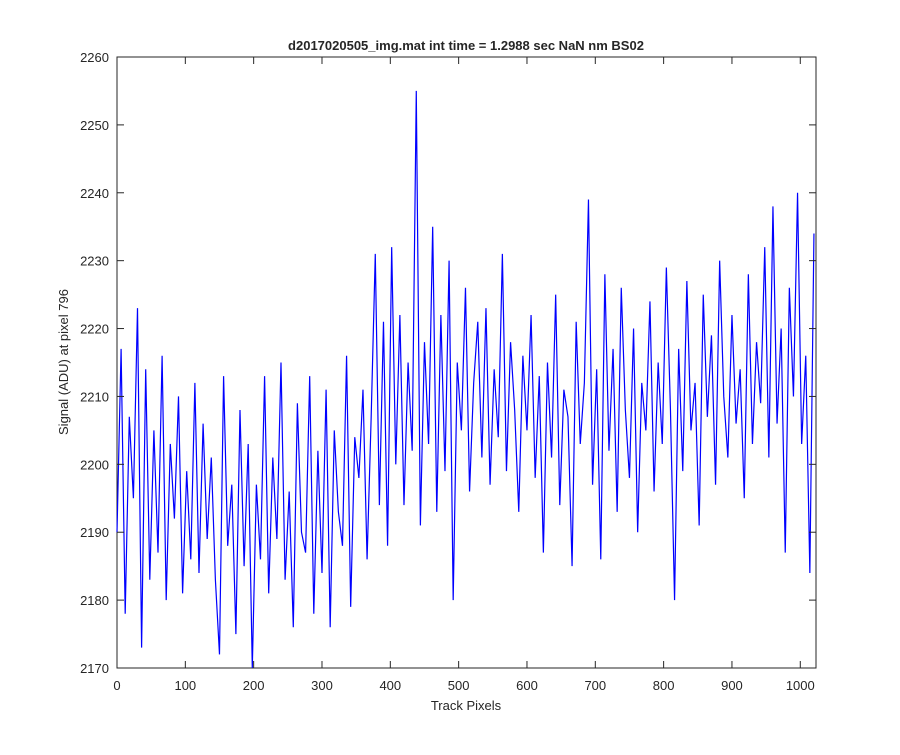  I want to click on x-tick-label: 0, so click(116, 685).